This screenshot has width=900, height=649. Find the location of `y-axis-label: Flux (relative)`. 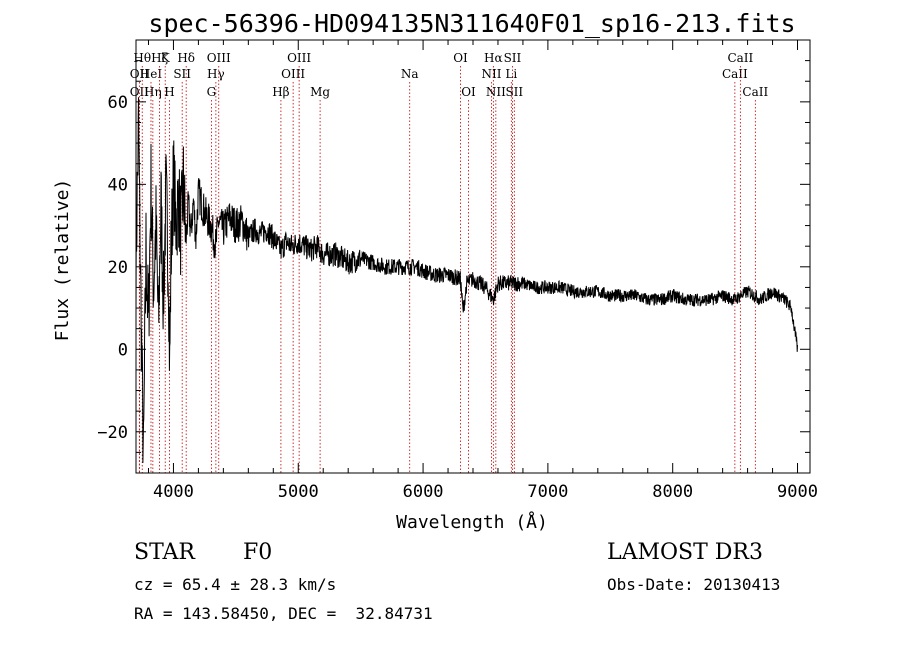

y-axis-label: Flux (relative) is located at coordinates (62, 260).